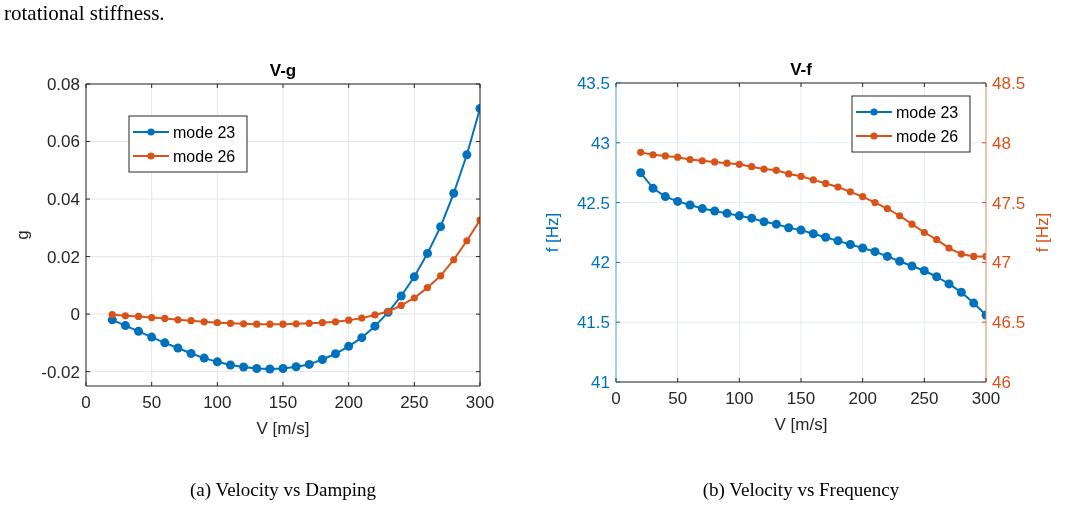 The height and width of the screenshot is (506, 1067). Describe the element at coordinates (552, 232) in the screenshot. I see `y-axis-title: f [Hz]` at that location.